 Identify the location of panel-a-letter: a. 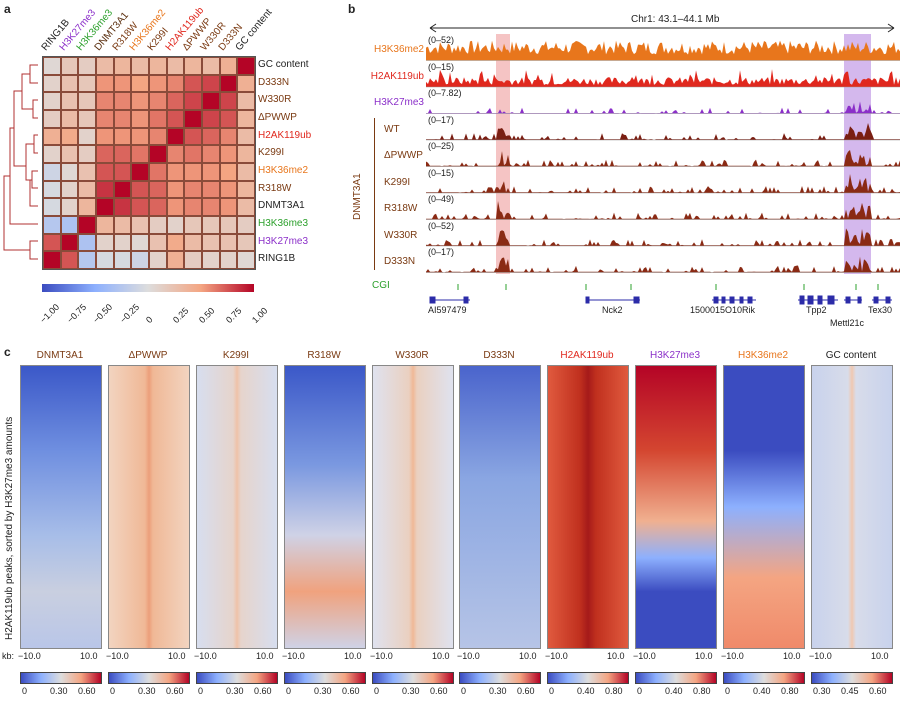
(7, 9).